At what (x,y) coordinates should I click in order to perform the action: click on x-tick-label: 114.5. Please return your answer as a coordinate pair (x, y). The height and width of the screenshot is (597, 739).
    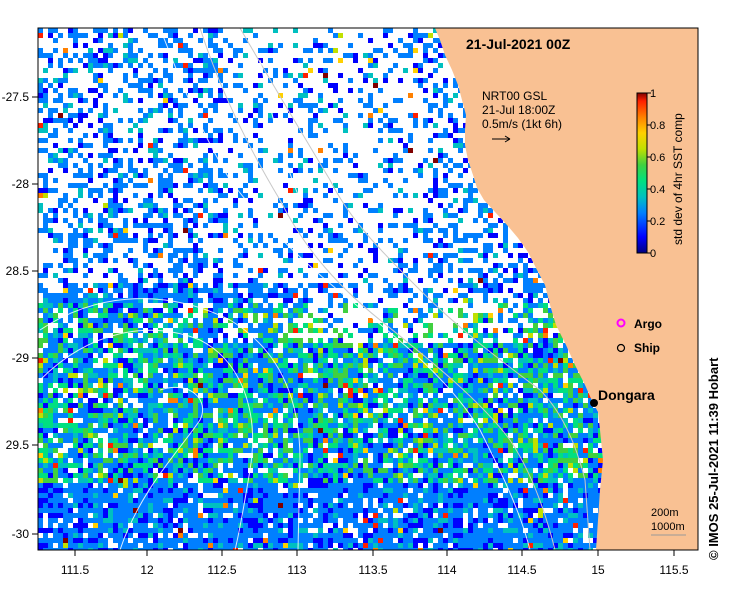
    Looking at the image, I should click on (521, 570).